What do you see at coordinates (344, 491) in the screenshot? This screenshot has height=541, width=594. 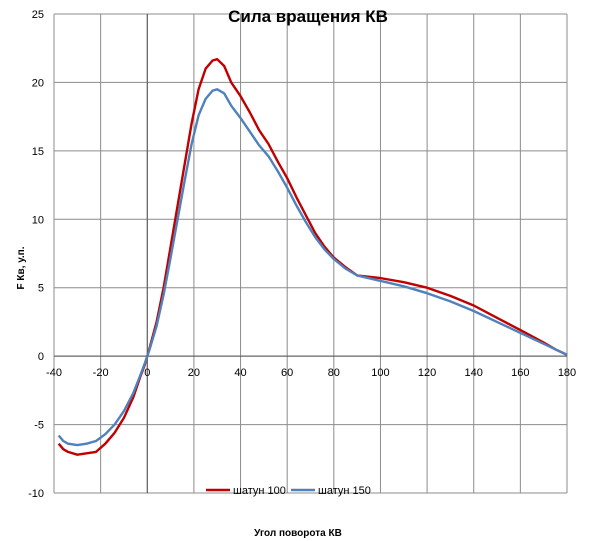 I see `legend-label-series-2: шатун 150` at bounding box center [344, 491].